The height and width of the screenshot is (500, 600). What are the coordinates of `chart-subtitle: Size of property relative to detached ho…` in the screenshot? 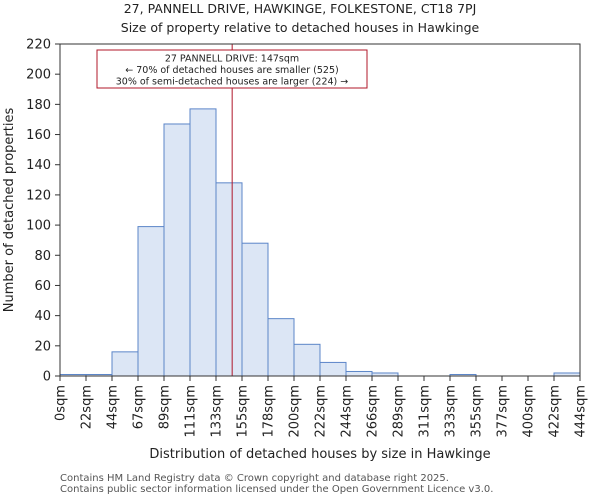 It's located at (300, 27).